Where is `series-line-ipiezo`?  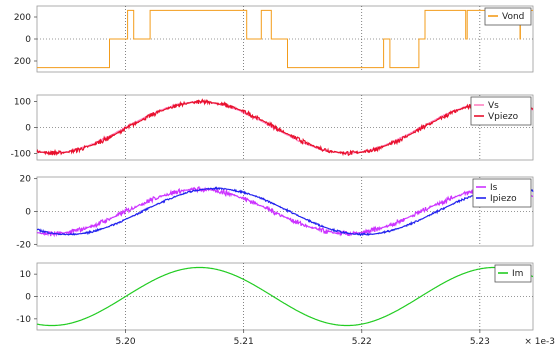
series-line-ipiezo is located at coordinates (285, 211).